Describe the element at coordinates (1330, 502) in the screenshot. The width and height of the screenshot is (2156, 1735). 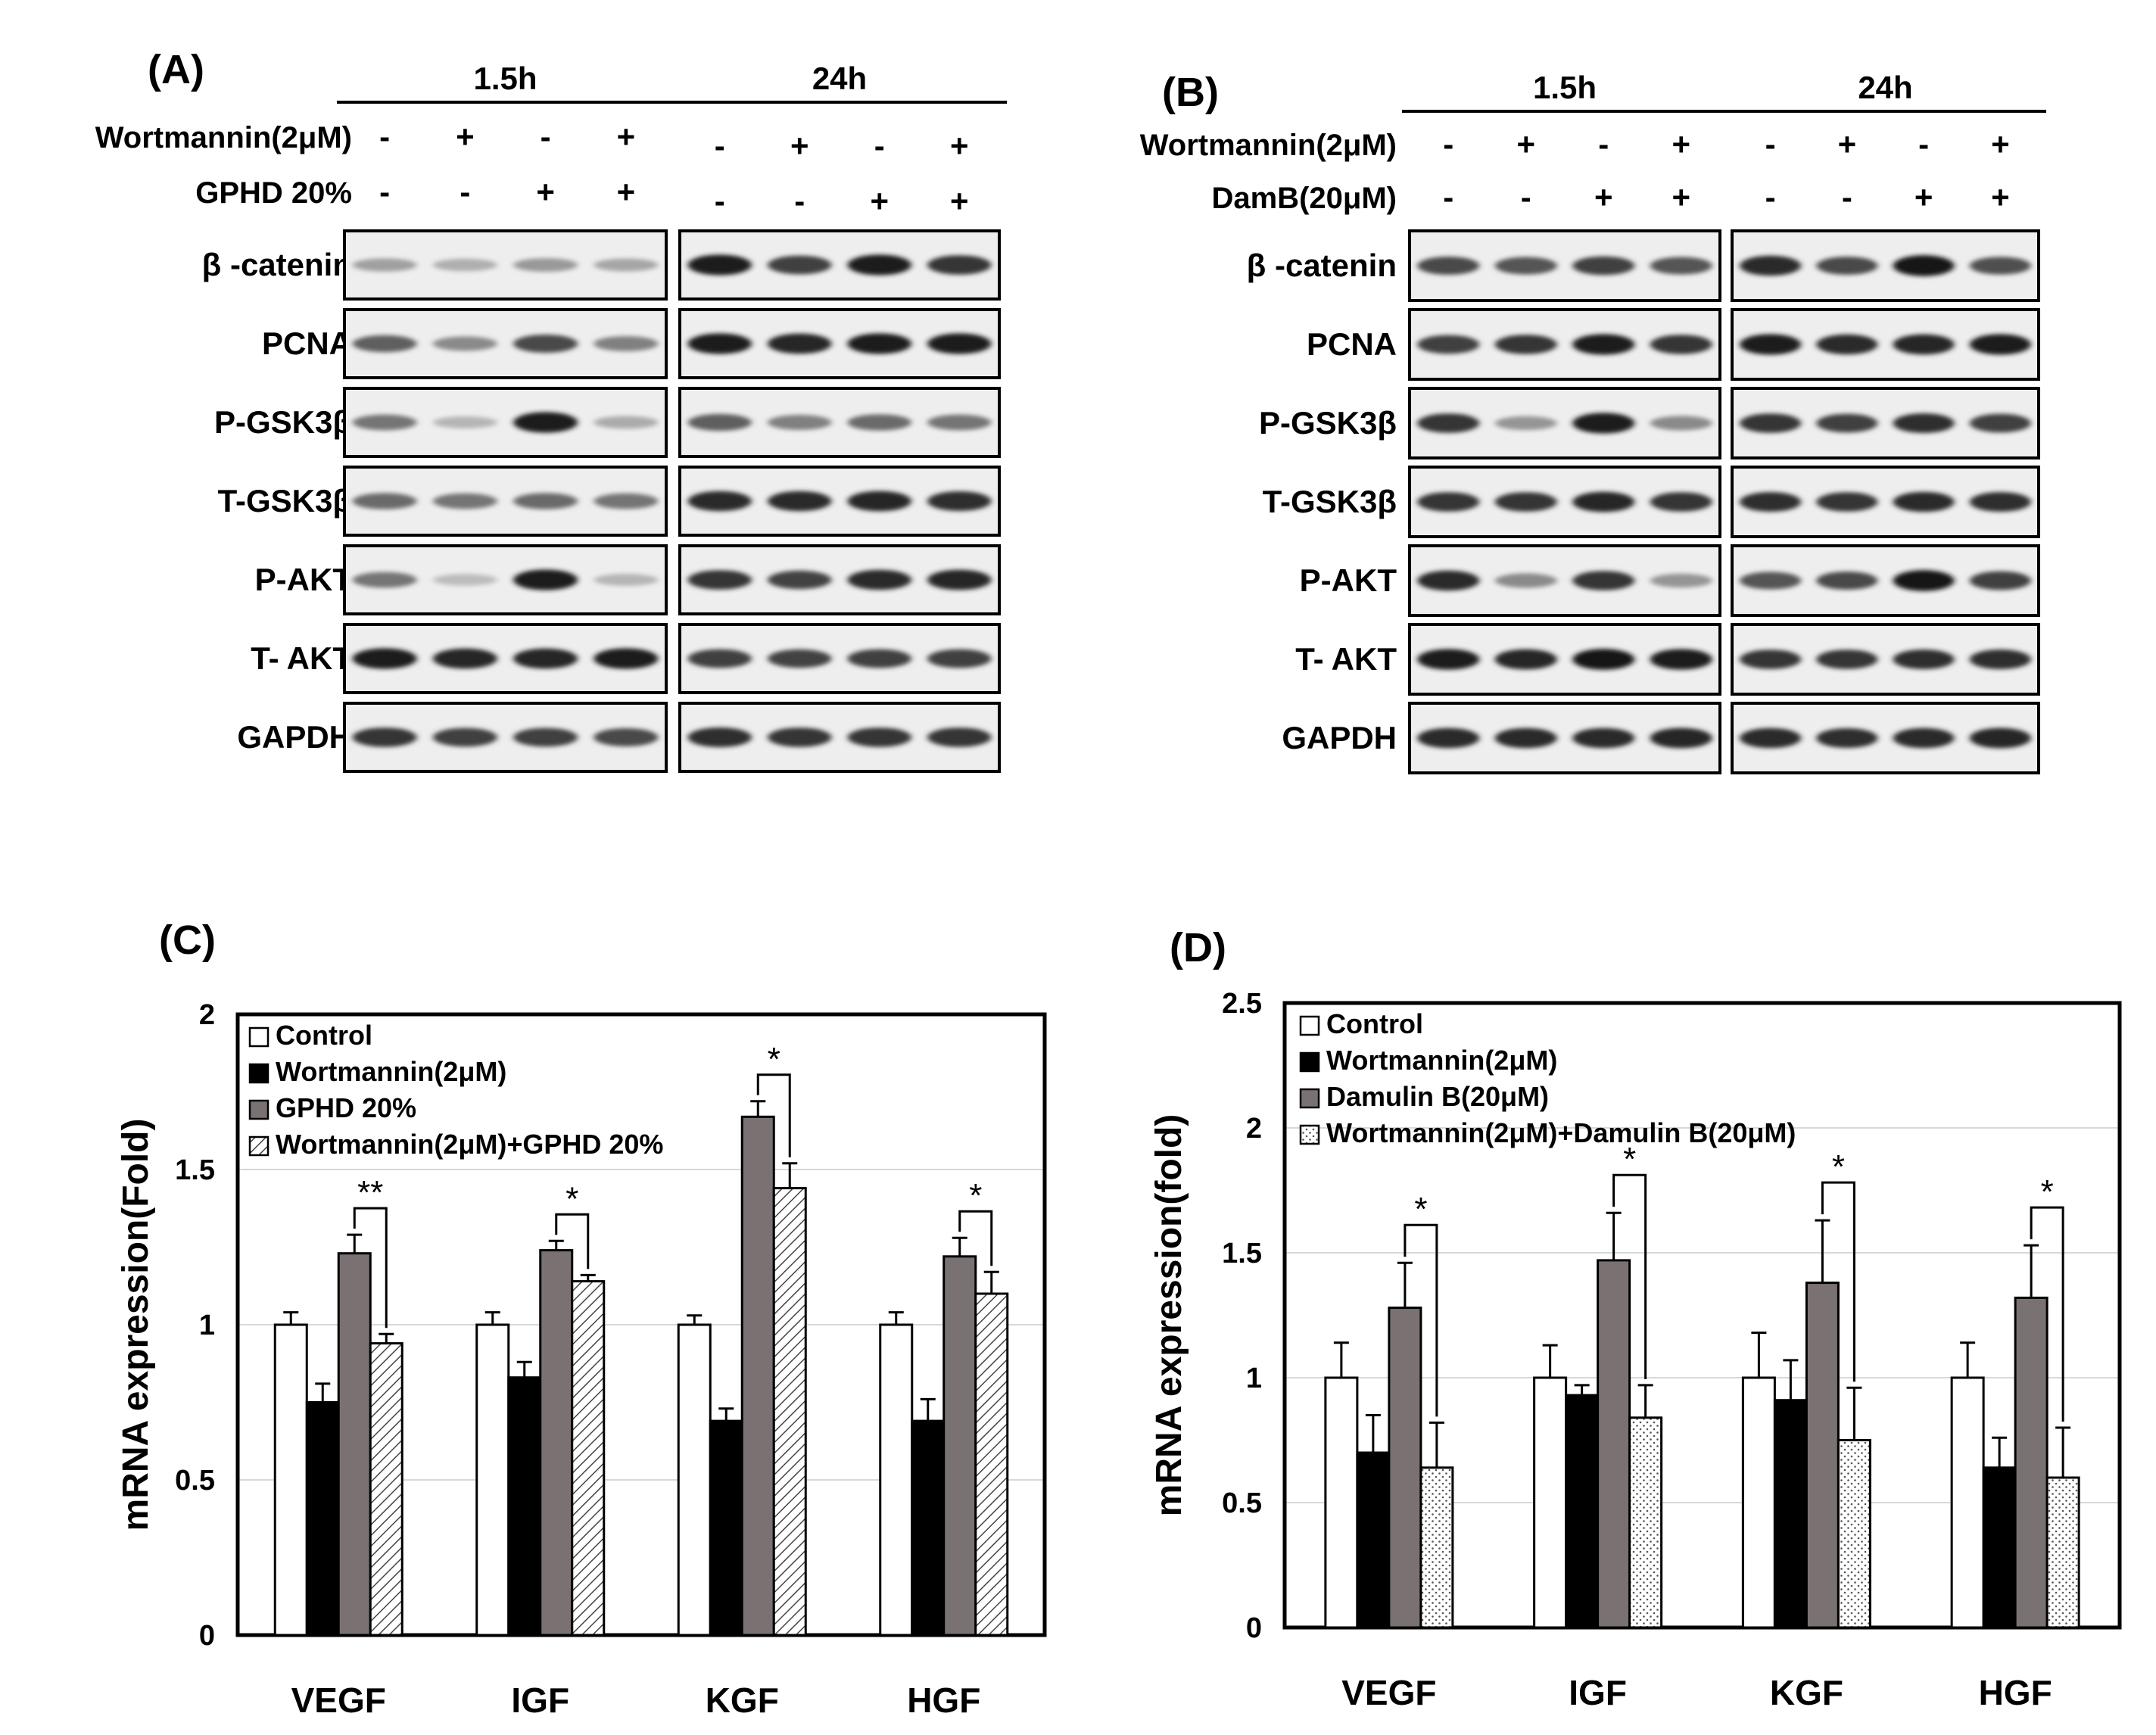
I see `blot-row-label: T-GSK3β` at that location.